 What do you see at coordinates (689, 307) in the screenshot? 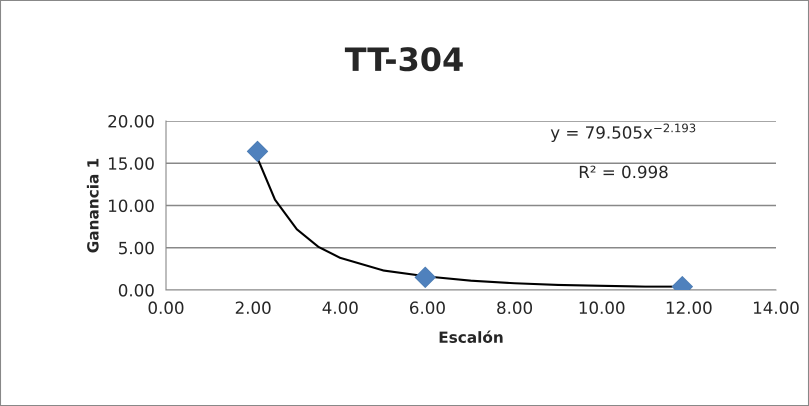
I see `x-tick-label: 12.00` at bounding box center [689, 307].